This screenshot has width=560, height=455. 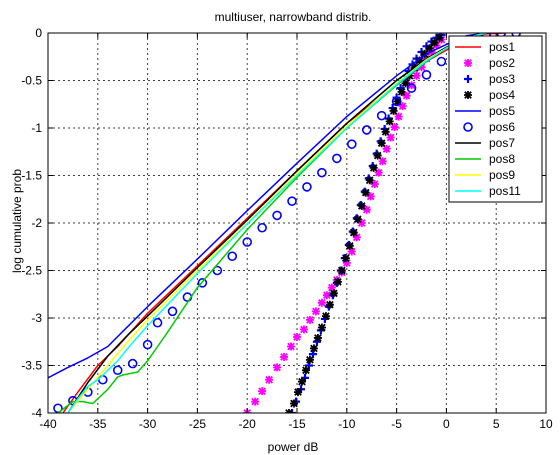 What do you see at coordinates (546, 424) in the screenshot?
I see `x-tick-label: 10` at bounding box center [546, 424].